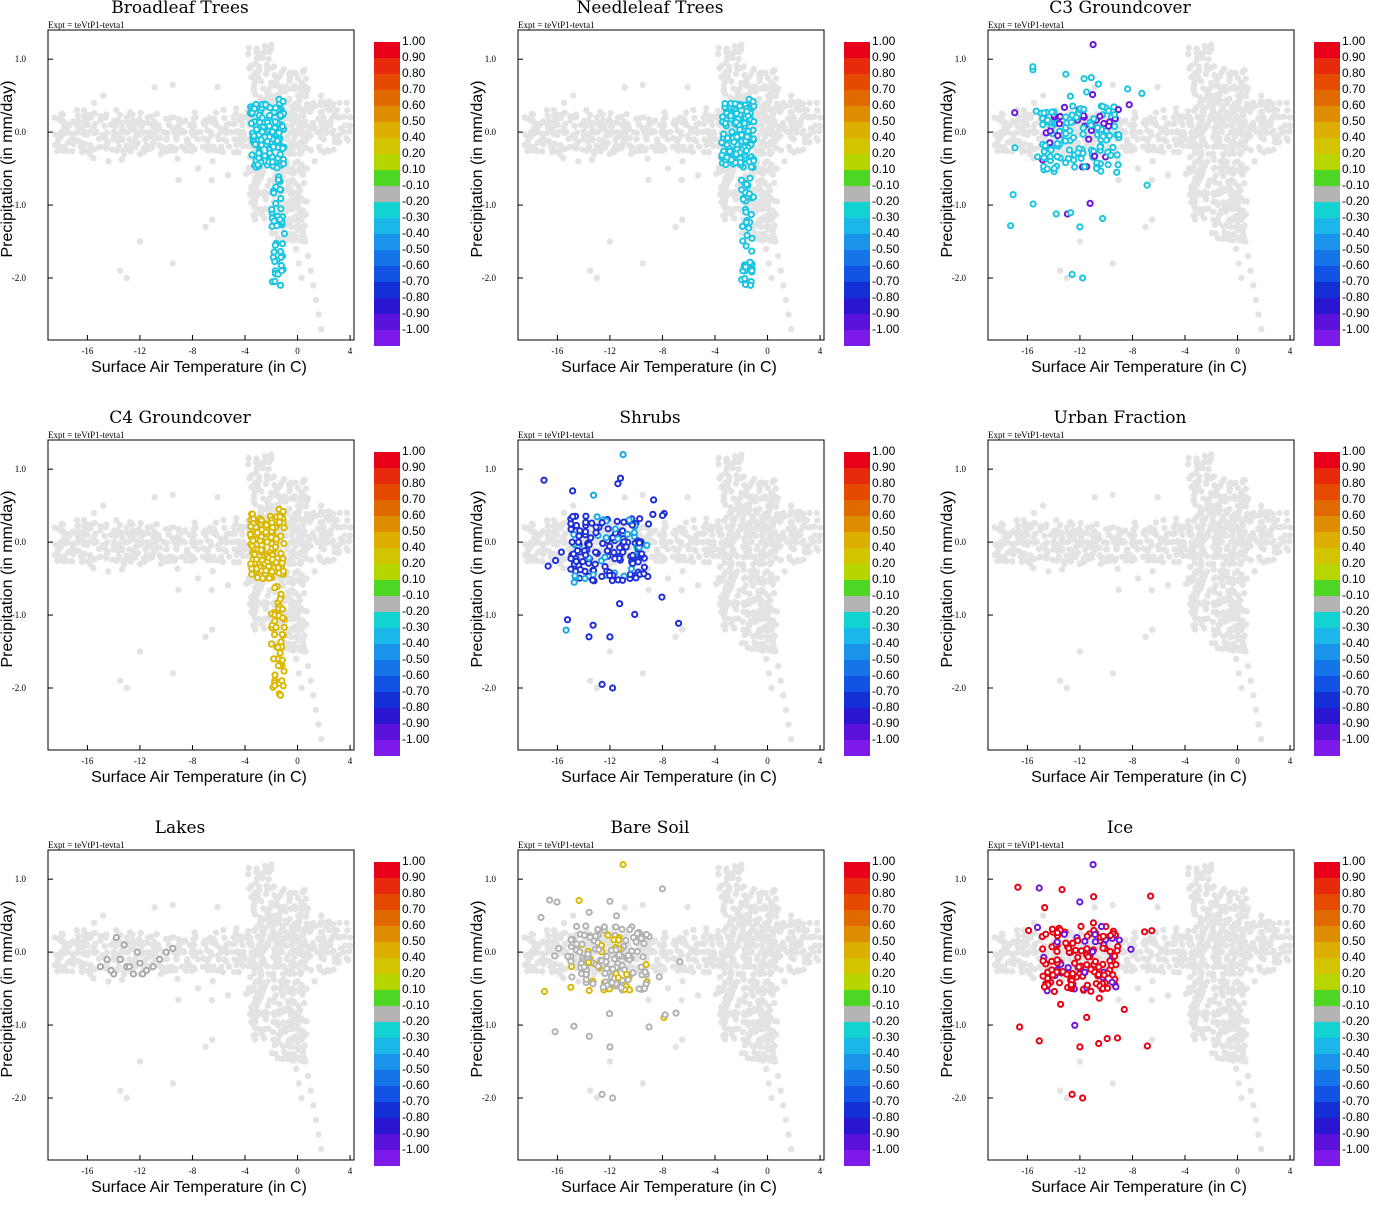 This screenshot has width=1373, height=1220. I want to click on x-axis-label: Surface Air Temperature (in C), so click(199, 368).